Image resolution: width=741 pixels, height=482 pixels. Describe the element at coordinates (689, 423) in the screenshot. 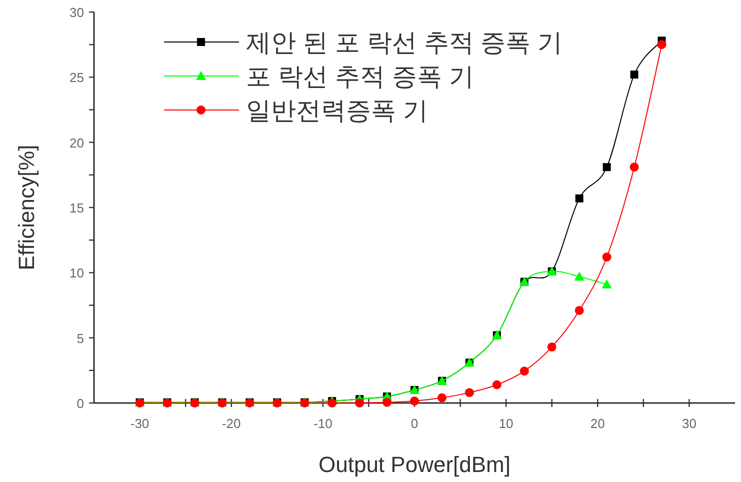

I see `x-tick-label: 30` at that location.